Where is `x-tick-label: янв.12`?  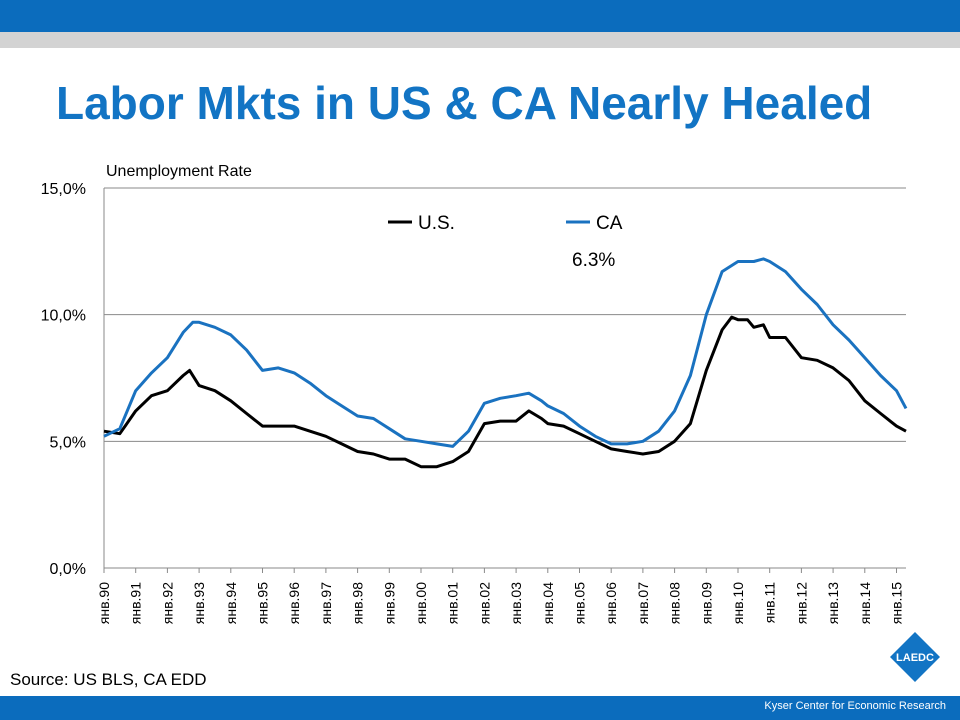
x-tick-label: янв.12 is located at coordinates (801, 603).